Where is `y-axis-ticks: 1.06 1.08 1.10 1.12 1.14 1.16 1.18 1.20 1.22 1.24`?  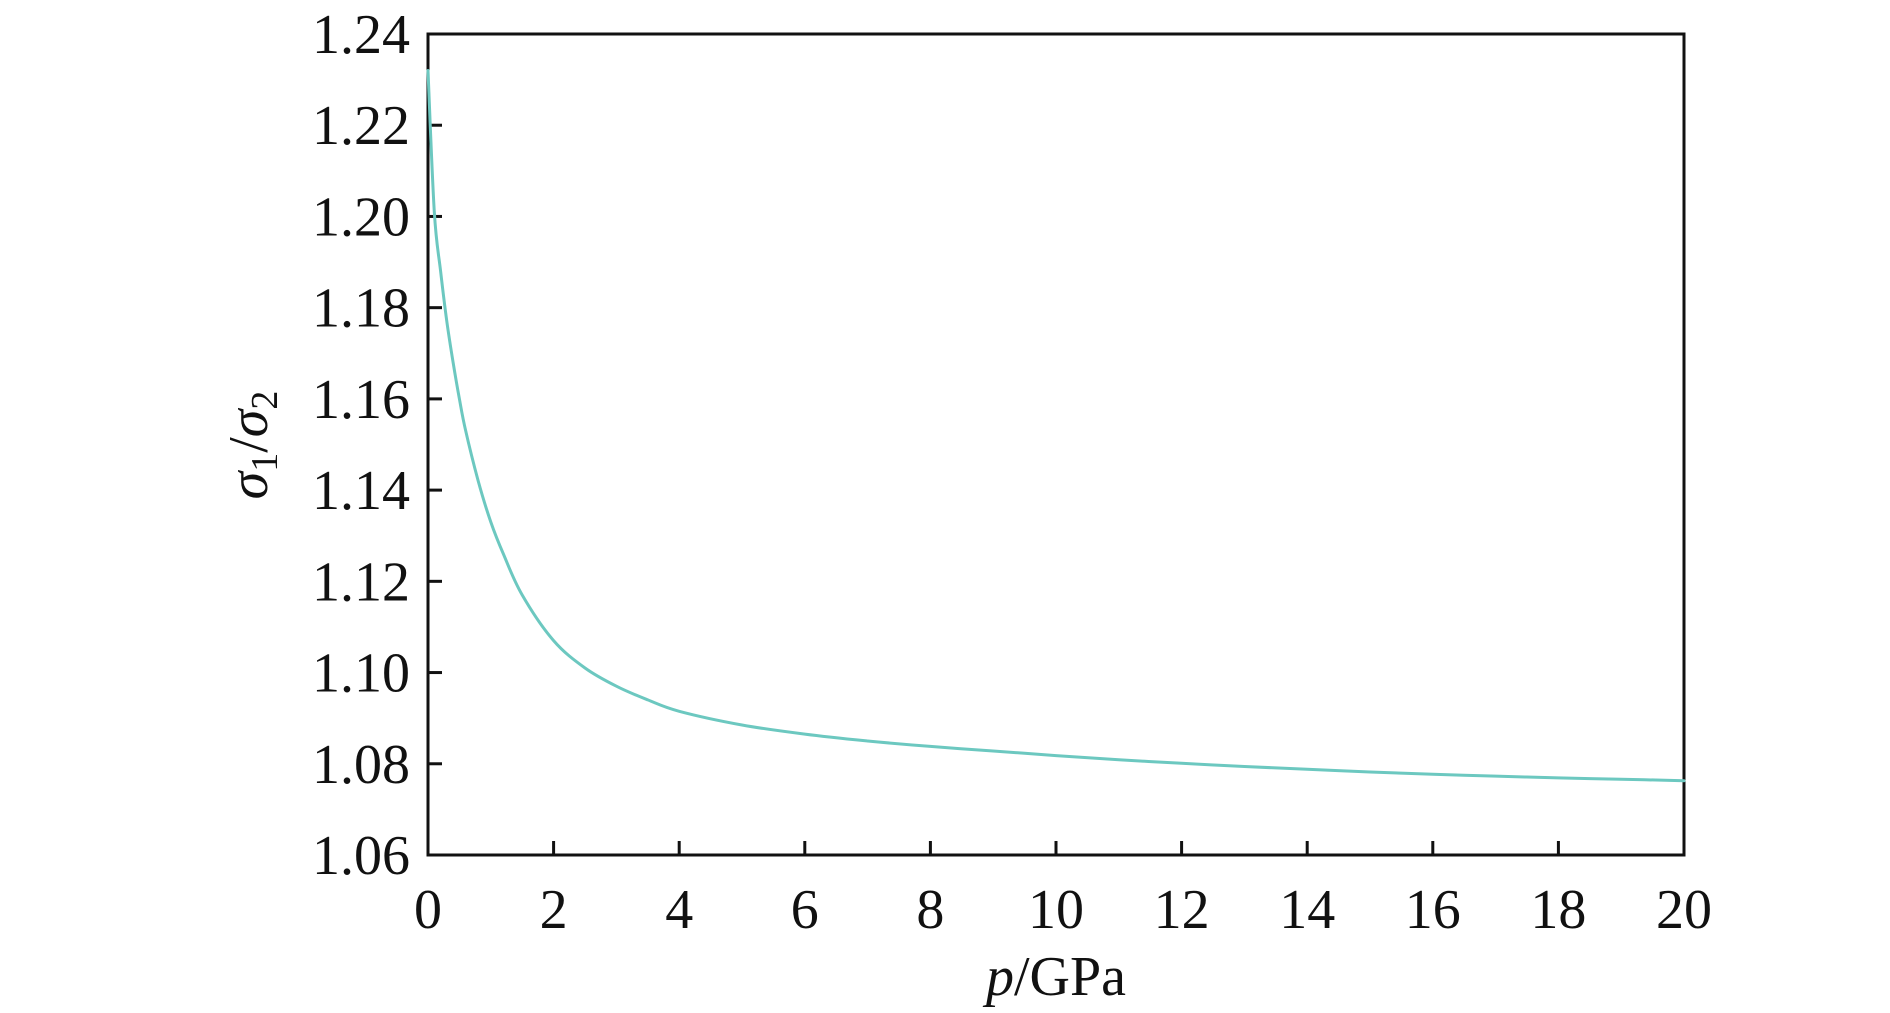
y-axis-ticks: 1.06 1.08 1.10 1.12 1.14 1.16 1.18 1.20 1.22 1.24 is located at coordinates (377, 445).